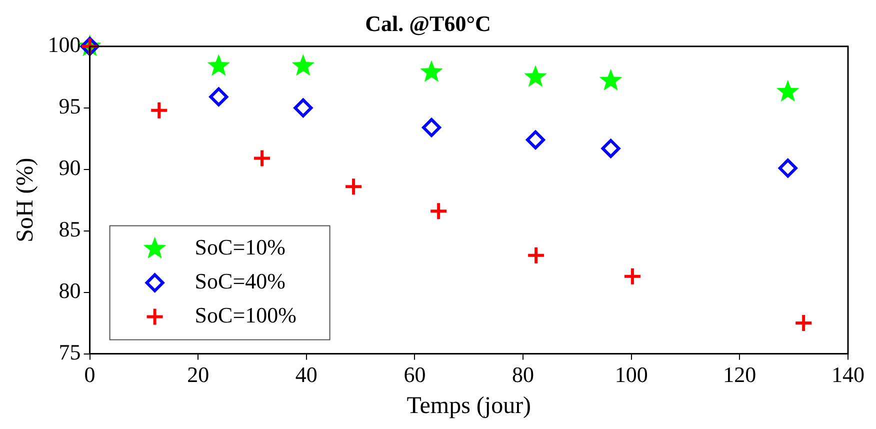 The image size is (876, 429). I want to click on y-tick-label: 75, so click(69, 352).